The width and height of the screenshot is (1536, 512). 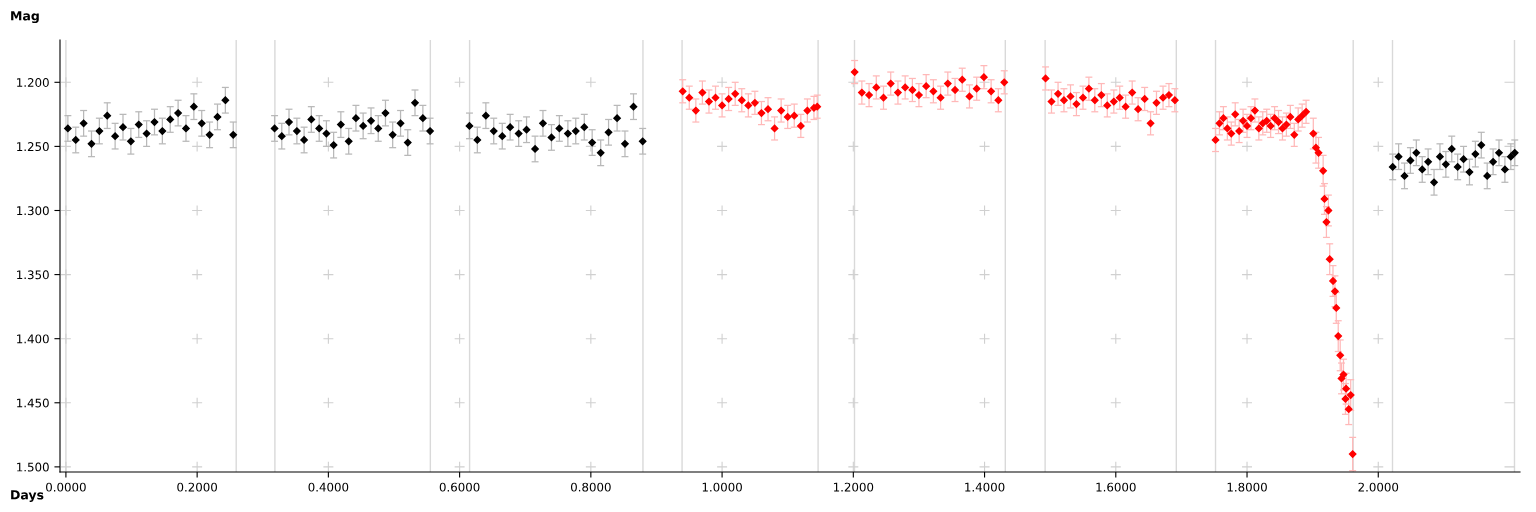 I want to click on x-tick-label: 1.4000, so click(x=985, y=487).